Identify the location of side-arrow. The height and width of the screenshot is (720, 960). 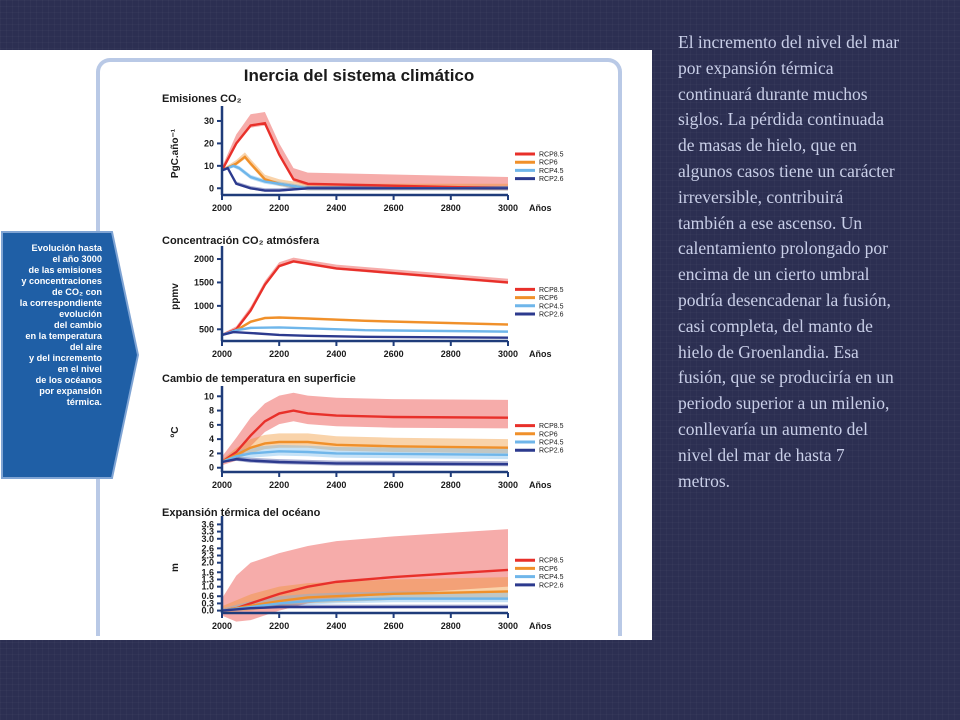
(70, 355).